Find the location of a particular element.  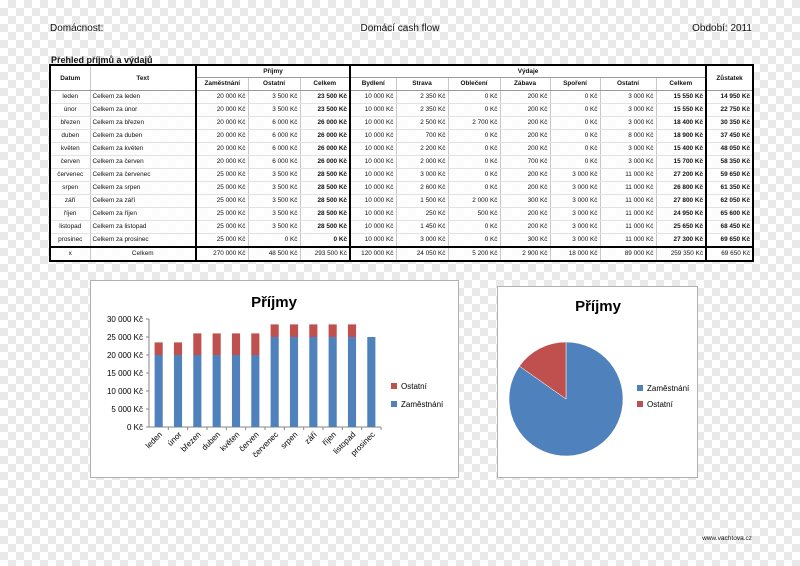

y-tick-label: 10 000 Kč is located at coordinates (125, 391).